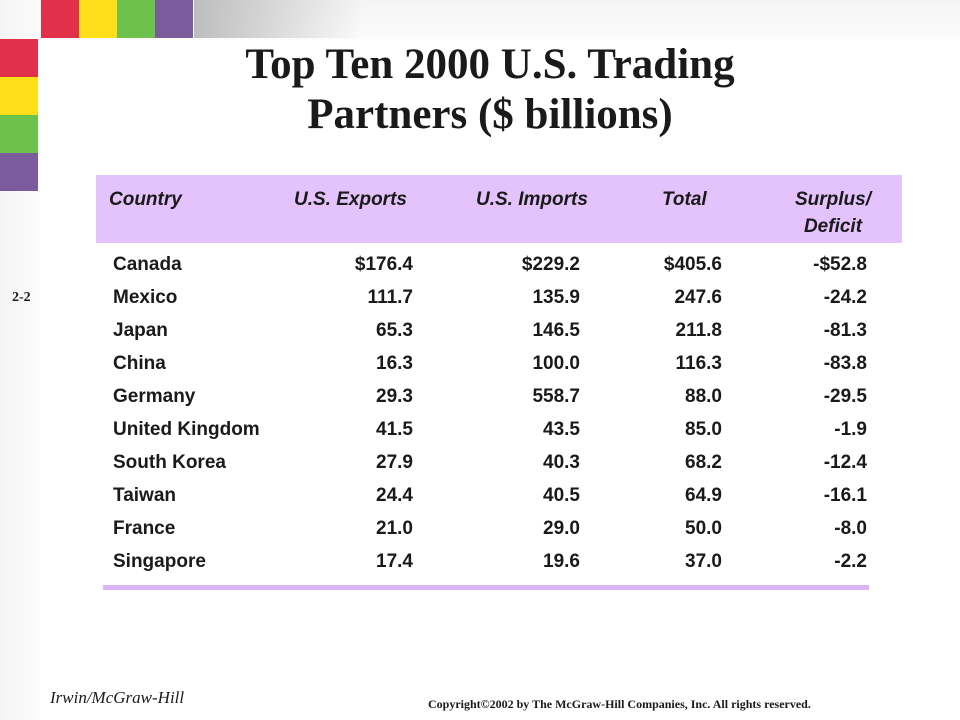 This screenshot has height=720, width=960. I want to click on cell-imports: 19.6, so click(561, 561).